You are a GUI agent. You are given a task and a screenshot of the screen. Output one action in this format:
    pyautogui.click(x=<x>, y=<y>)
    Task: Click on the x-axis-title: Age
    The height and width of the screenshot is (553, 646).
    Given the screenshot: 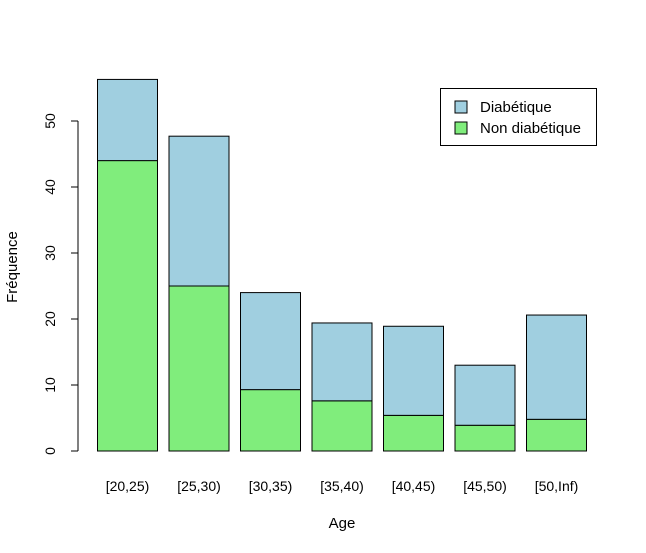 What is the action you would take?
    pyautogui.click(x=342, y=523)
    